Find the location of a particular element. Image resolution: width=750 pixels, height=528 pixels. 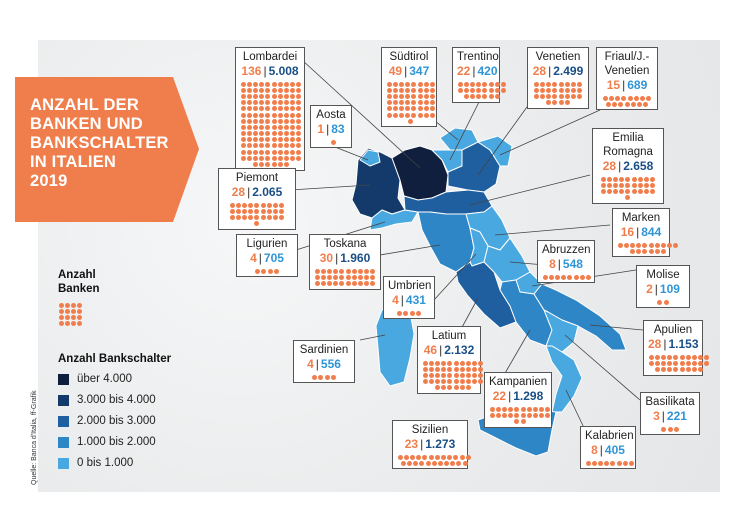

branch-count: 2.499 is located at coordinates (568, 71).